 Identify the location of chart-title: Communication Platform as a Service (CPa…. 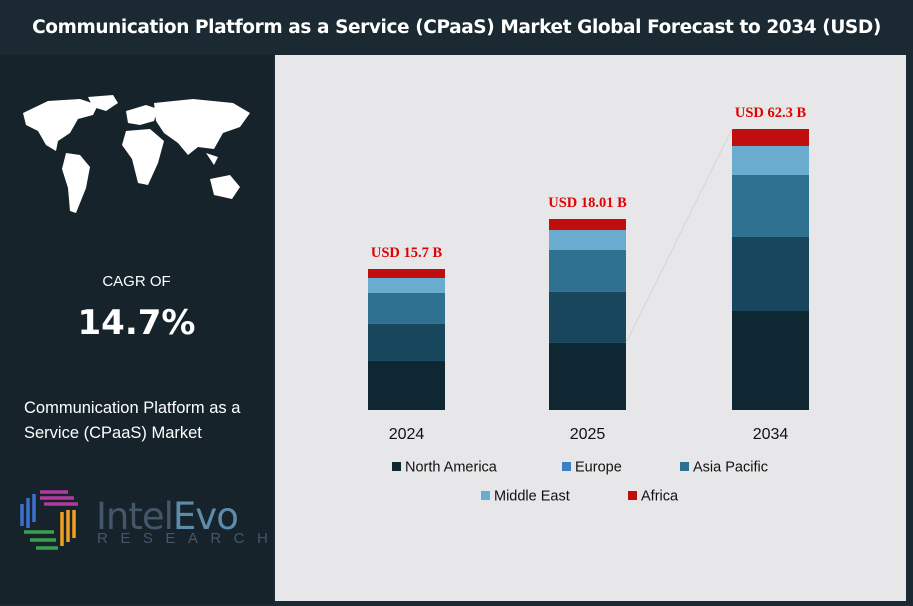
(456, 27).